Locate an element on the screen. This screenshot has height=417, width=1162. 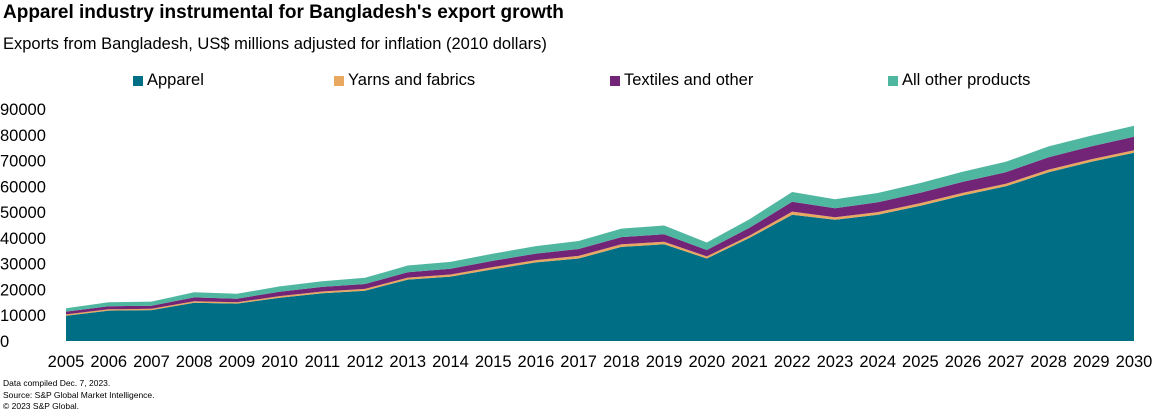
y-tick-label: 90000 is located at coordinates (23, 110).